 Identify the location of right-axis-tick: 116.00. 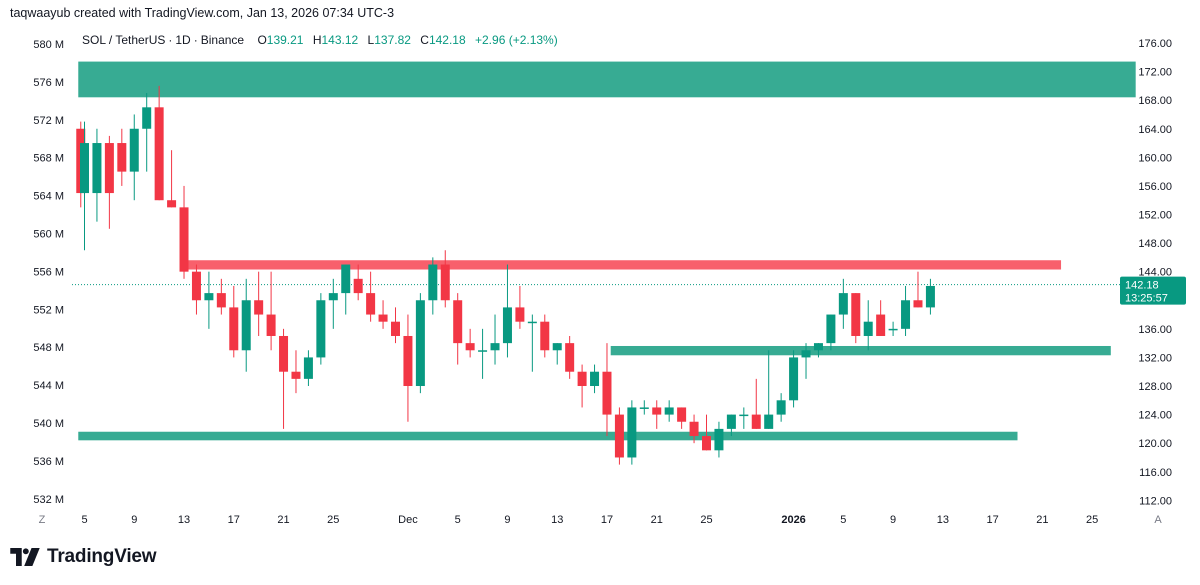
(1155, 473).